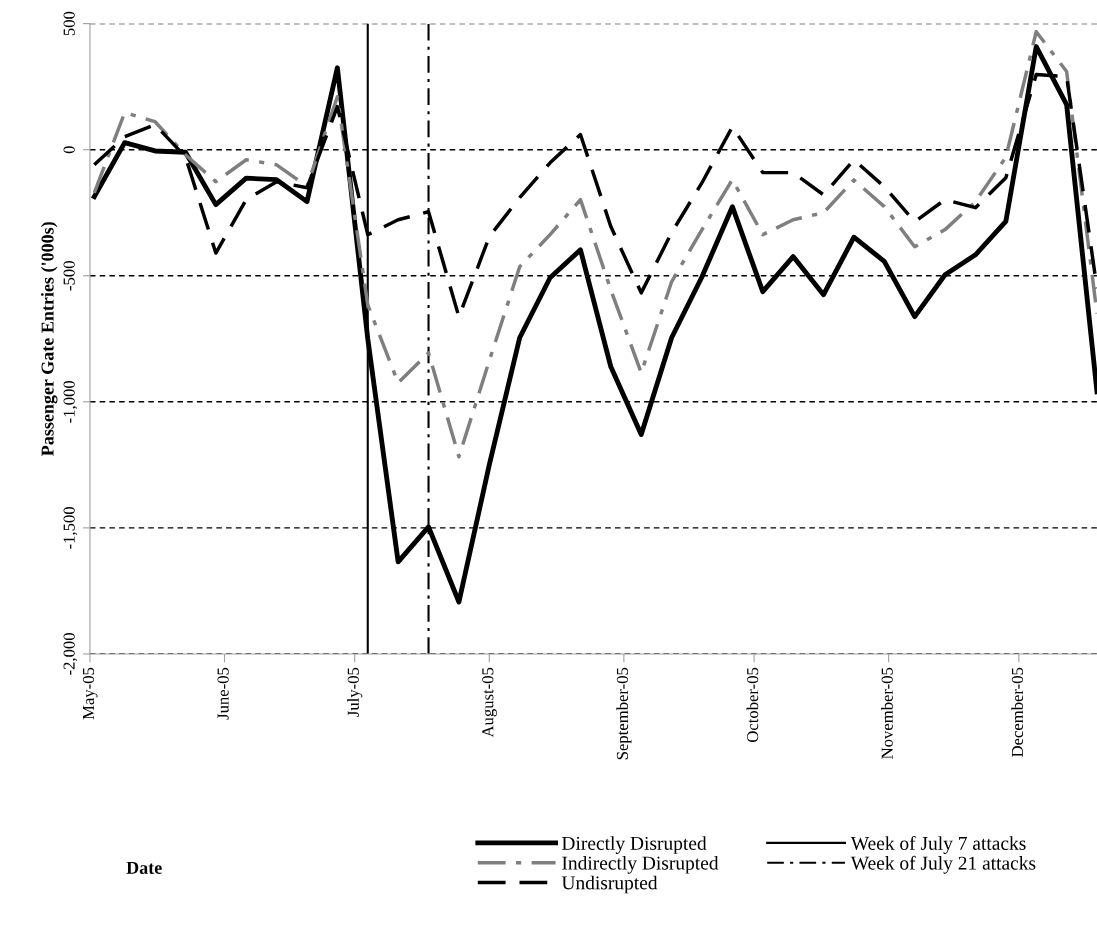  I want to click on y-axis-title: Passenger Gate Entries ('000s), so click(49, 339).